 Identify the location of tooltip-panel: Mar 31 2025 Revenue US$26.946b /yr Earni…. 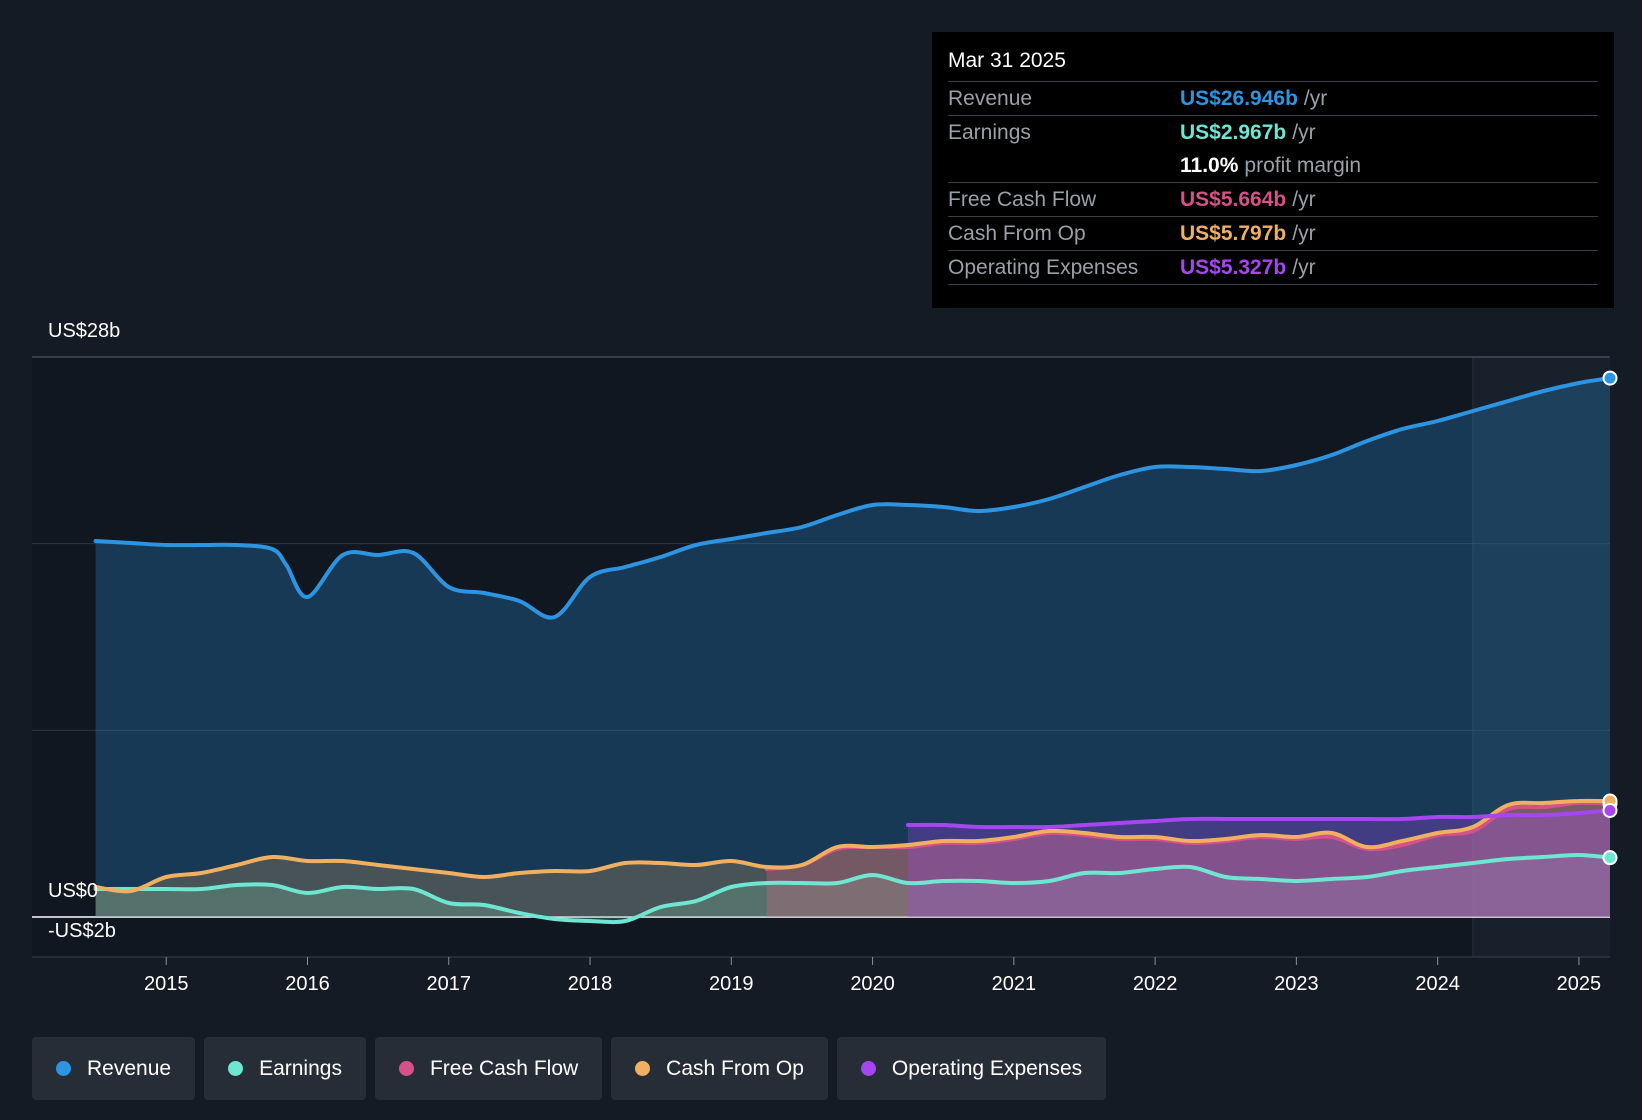
(1273, 170).